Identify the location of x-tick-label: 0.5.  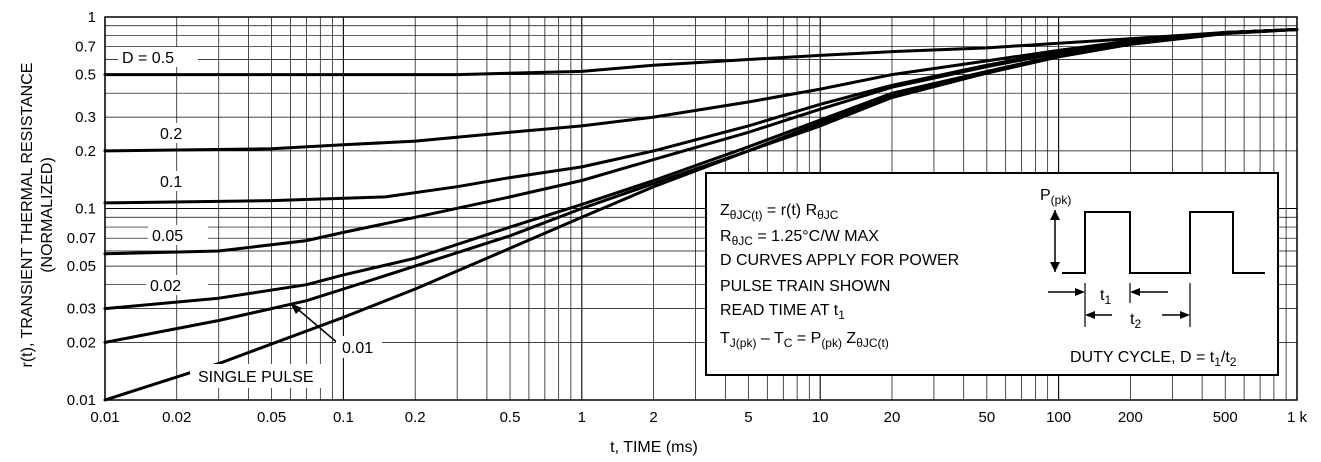
(510, 417).